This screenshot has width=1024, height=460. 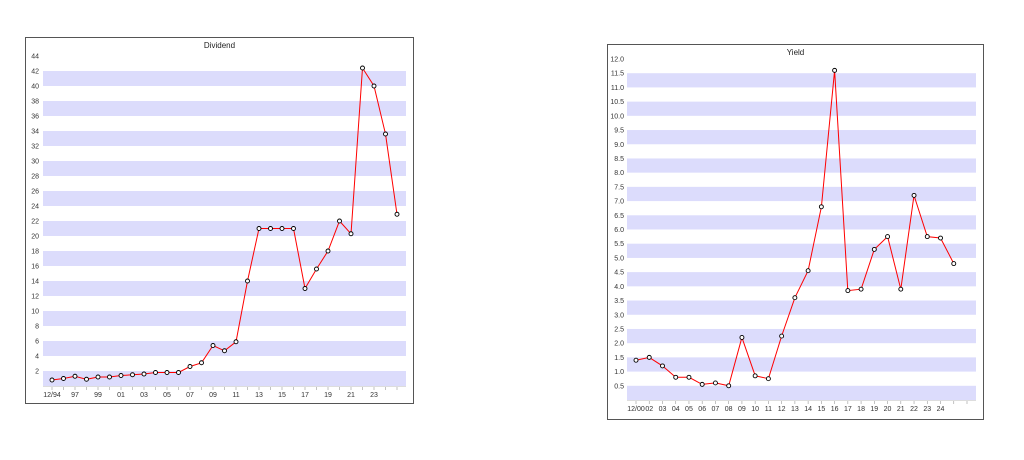 I want to click on y-tick-label: 10.5, so click(x=617, y=102).